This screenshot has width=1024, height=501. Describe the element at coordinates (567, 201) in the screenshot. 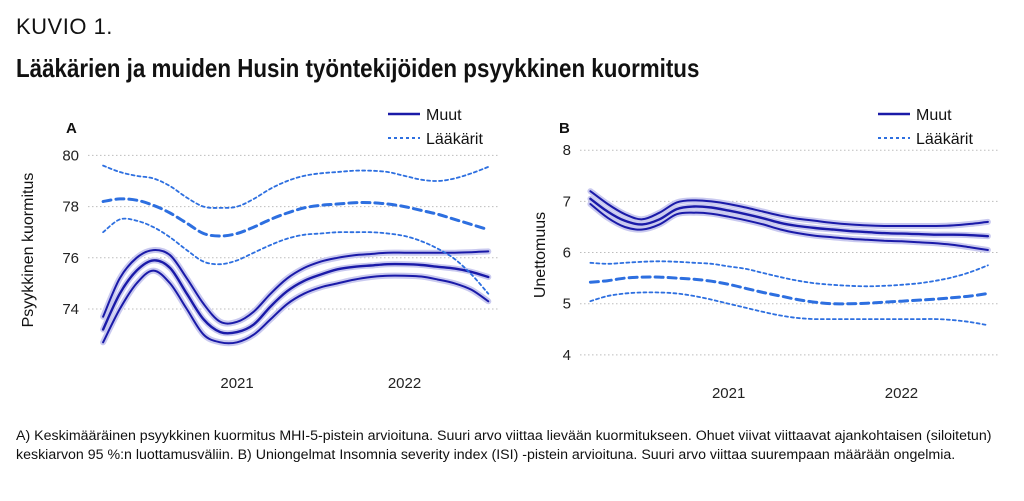

I see `y-tick-label: 7` at that location.